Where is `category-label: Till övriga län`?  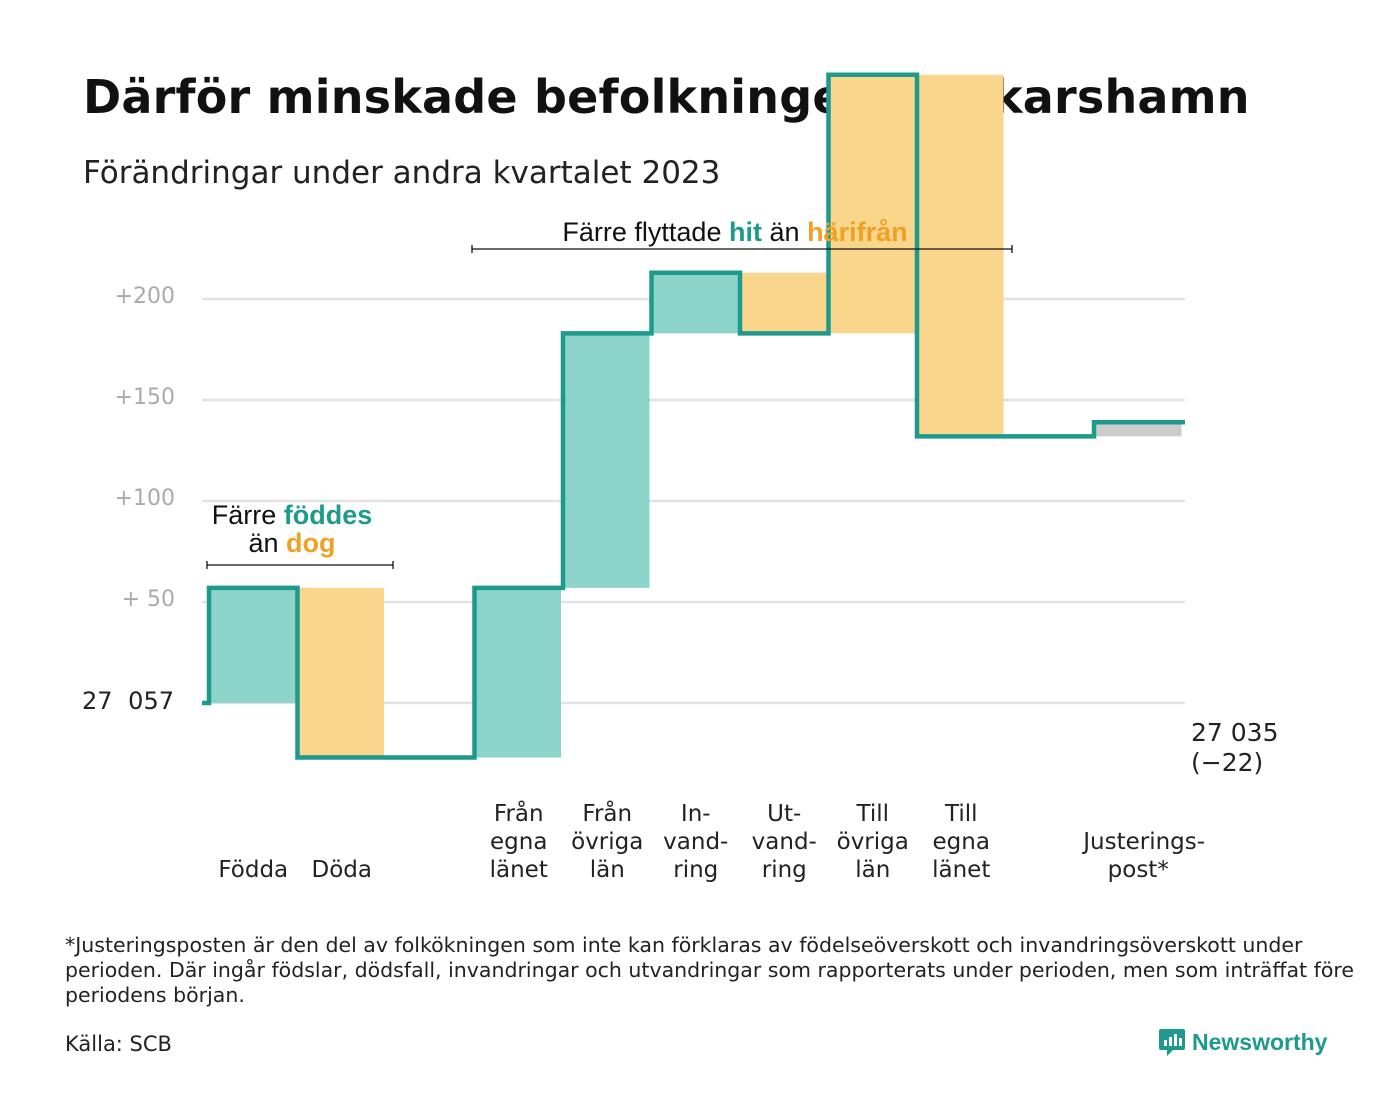
category-label: Till övriga län is located at coordinates (872, 842).